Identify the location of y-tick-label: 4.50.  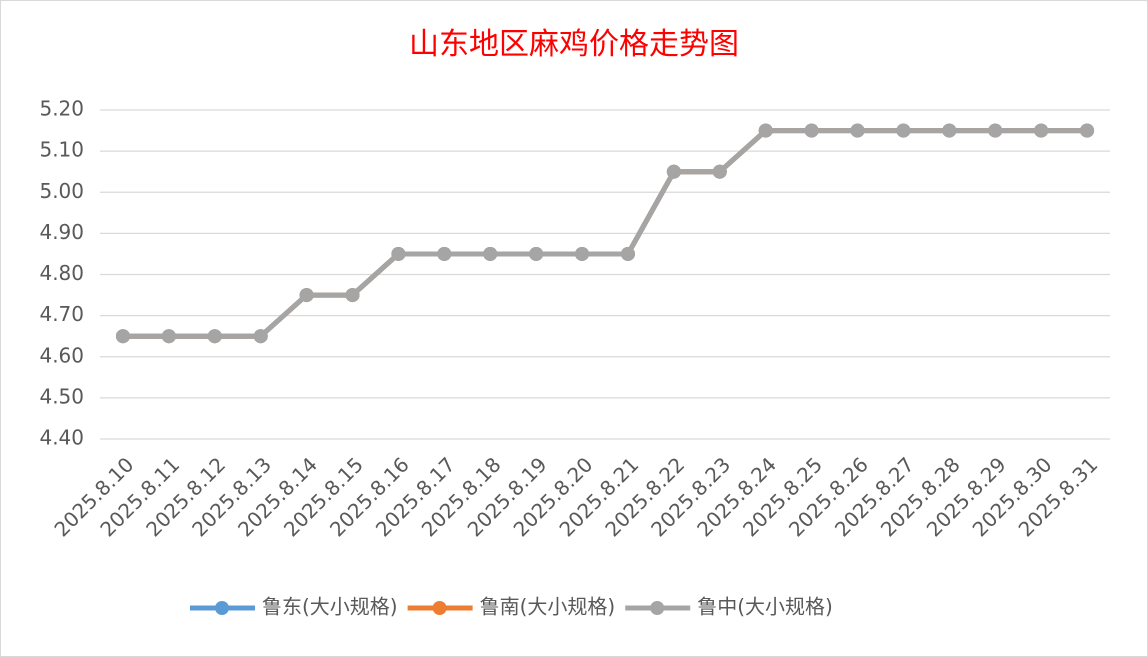
(61, 396).